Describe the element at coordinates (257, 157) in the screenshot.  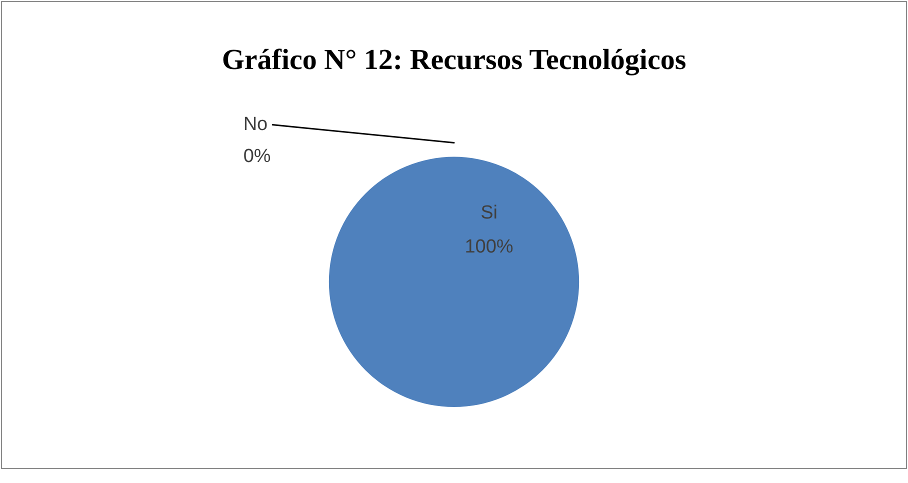
I see `text: 0%` at that location.